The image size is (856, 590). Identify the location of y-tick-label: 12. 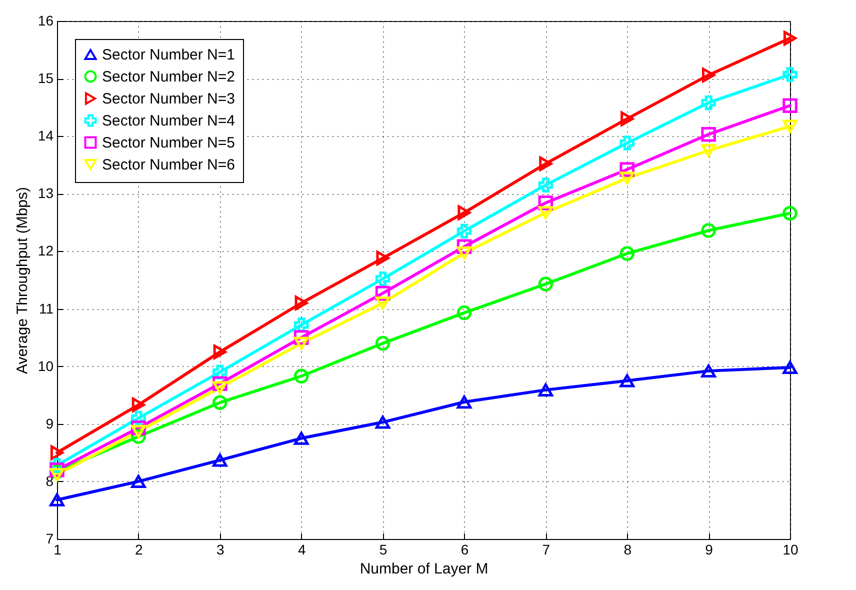
(46, 250).